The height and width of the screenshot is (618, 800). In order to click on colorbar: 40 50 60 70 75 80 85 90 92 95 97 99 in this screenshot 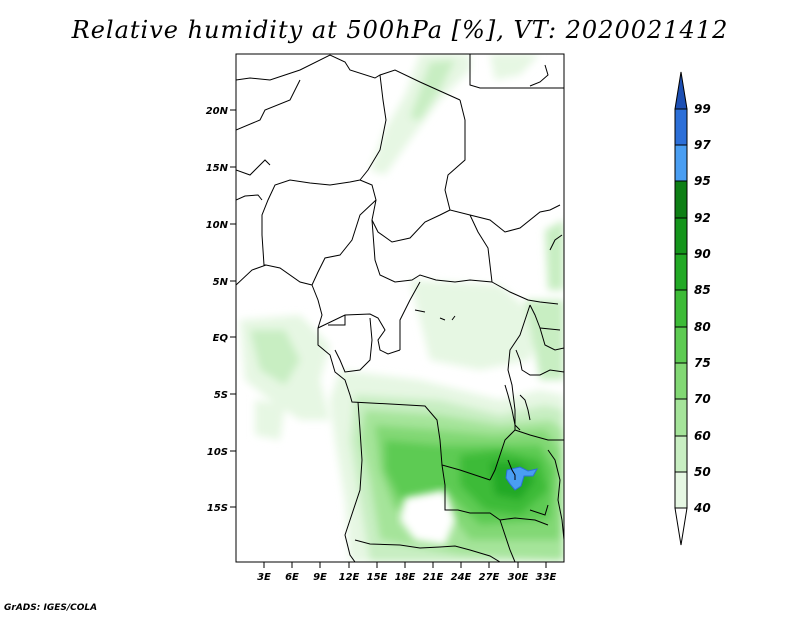, I will do `click(692, 308)`.